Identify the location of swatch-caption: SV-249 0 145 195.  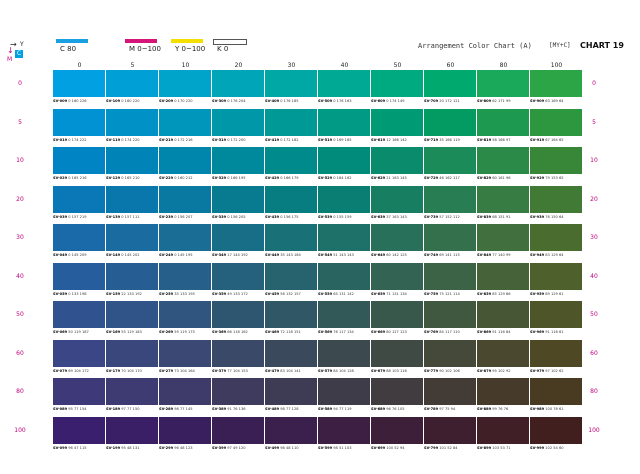
(185, 255).